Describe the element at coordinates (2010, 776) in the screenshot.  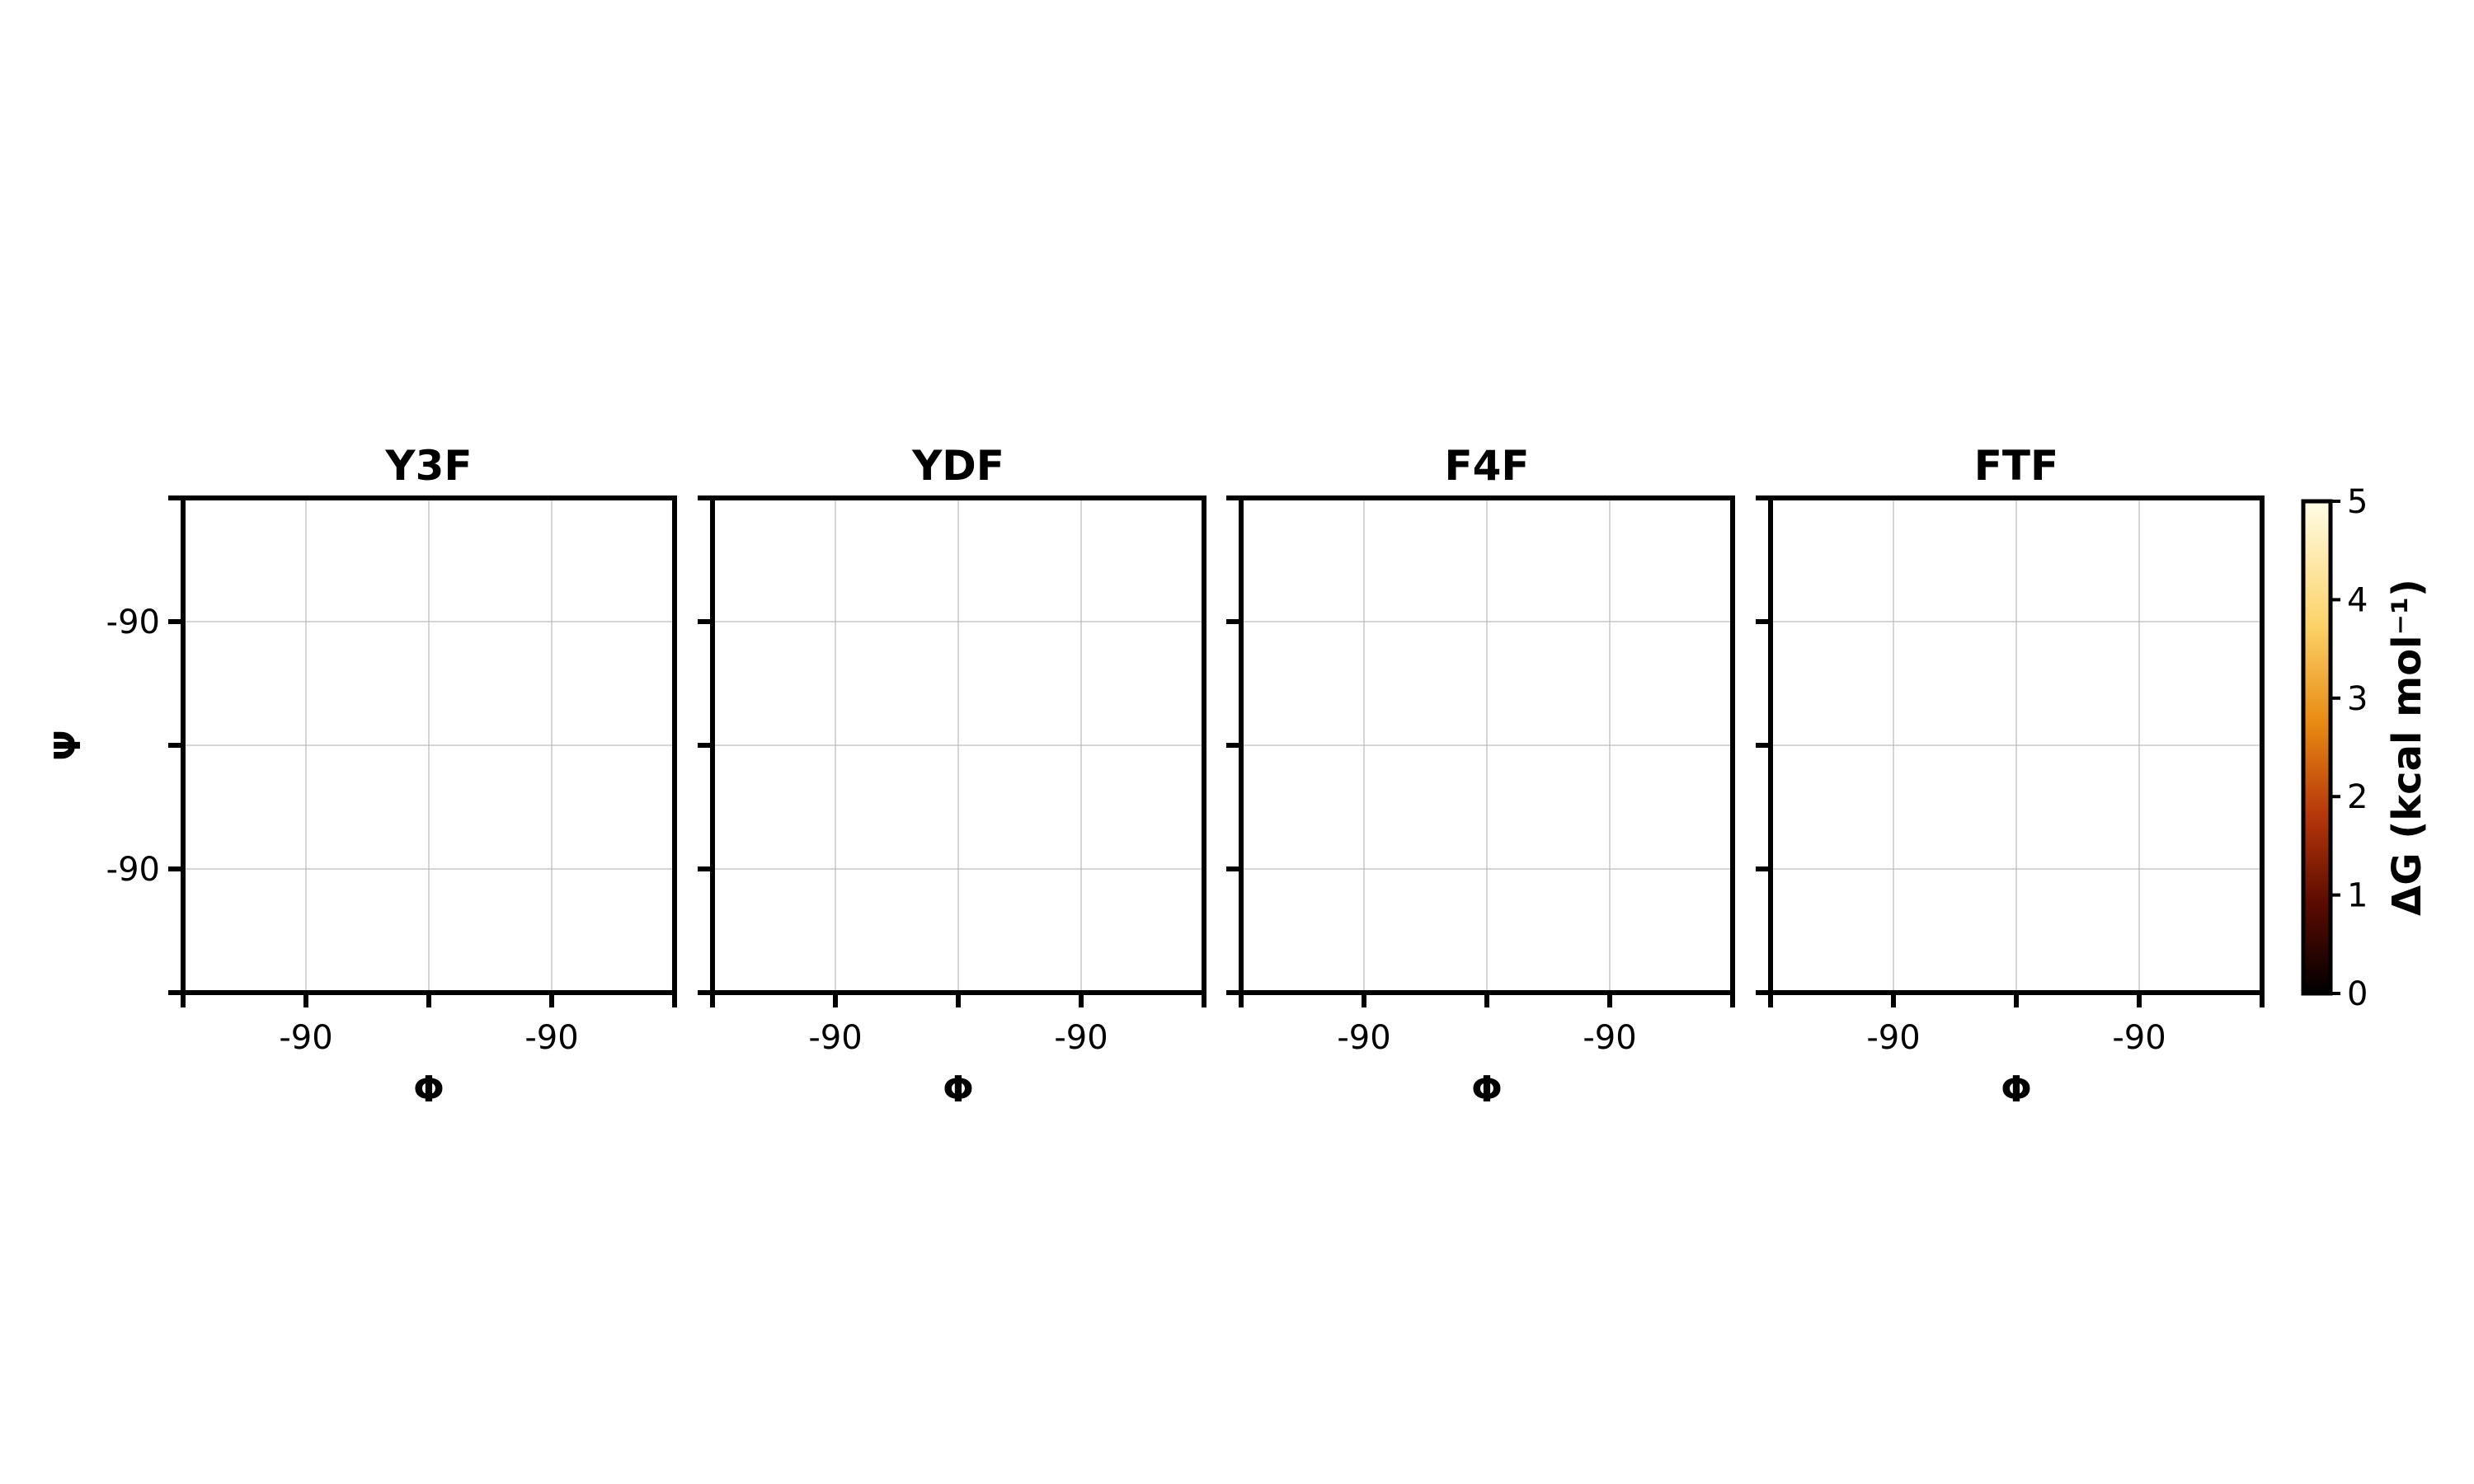
I see `panel-ftf: FTF -90 -90 Φ` at that location.